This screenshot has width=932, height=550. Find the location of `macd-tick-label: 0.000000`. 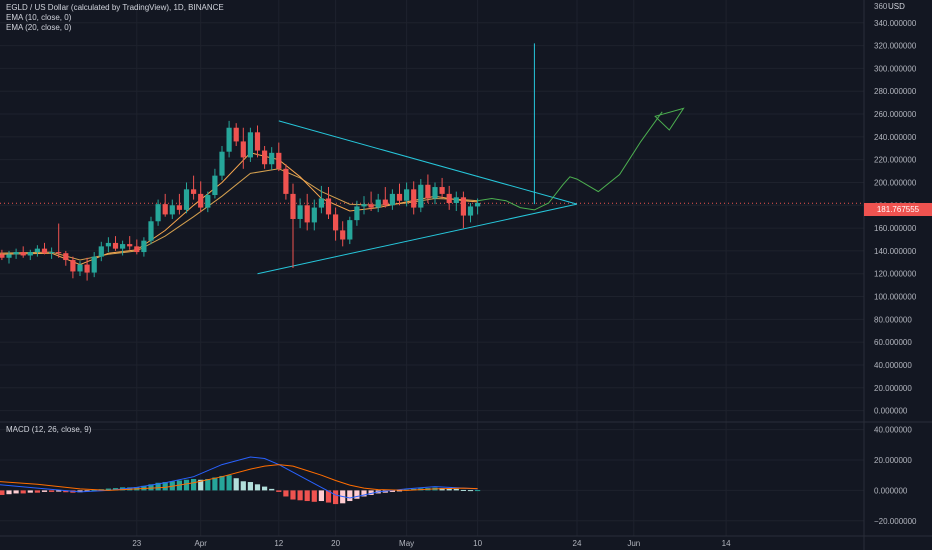

macd-tick-label: 0.000000 is located at coordinates (891, 490).